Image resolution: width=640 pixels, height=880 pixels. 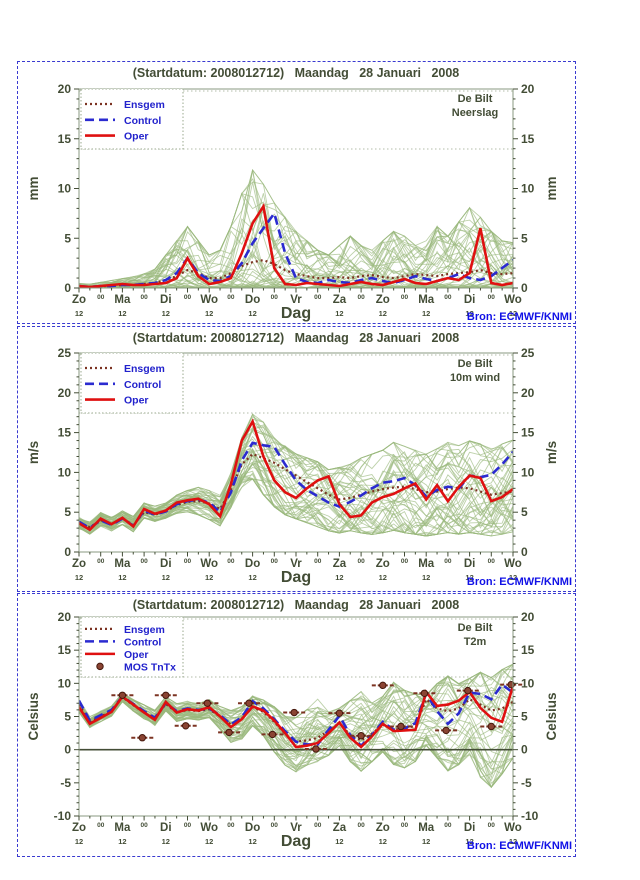 What do you see at coordinates (65, 783) in the screenshot?
I see `svg-text: -5` at bounding box center [65, 783].